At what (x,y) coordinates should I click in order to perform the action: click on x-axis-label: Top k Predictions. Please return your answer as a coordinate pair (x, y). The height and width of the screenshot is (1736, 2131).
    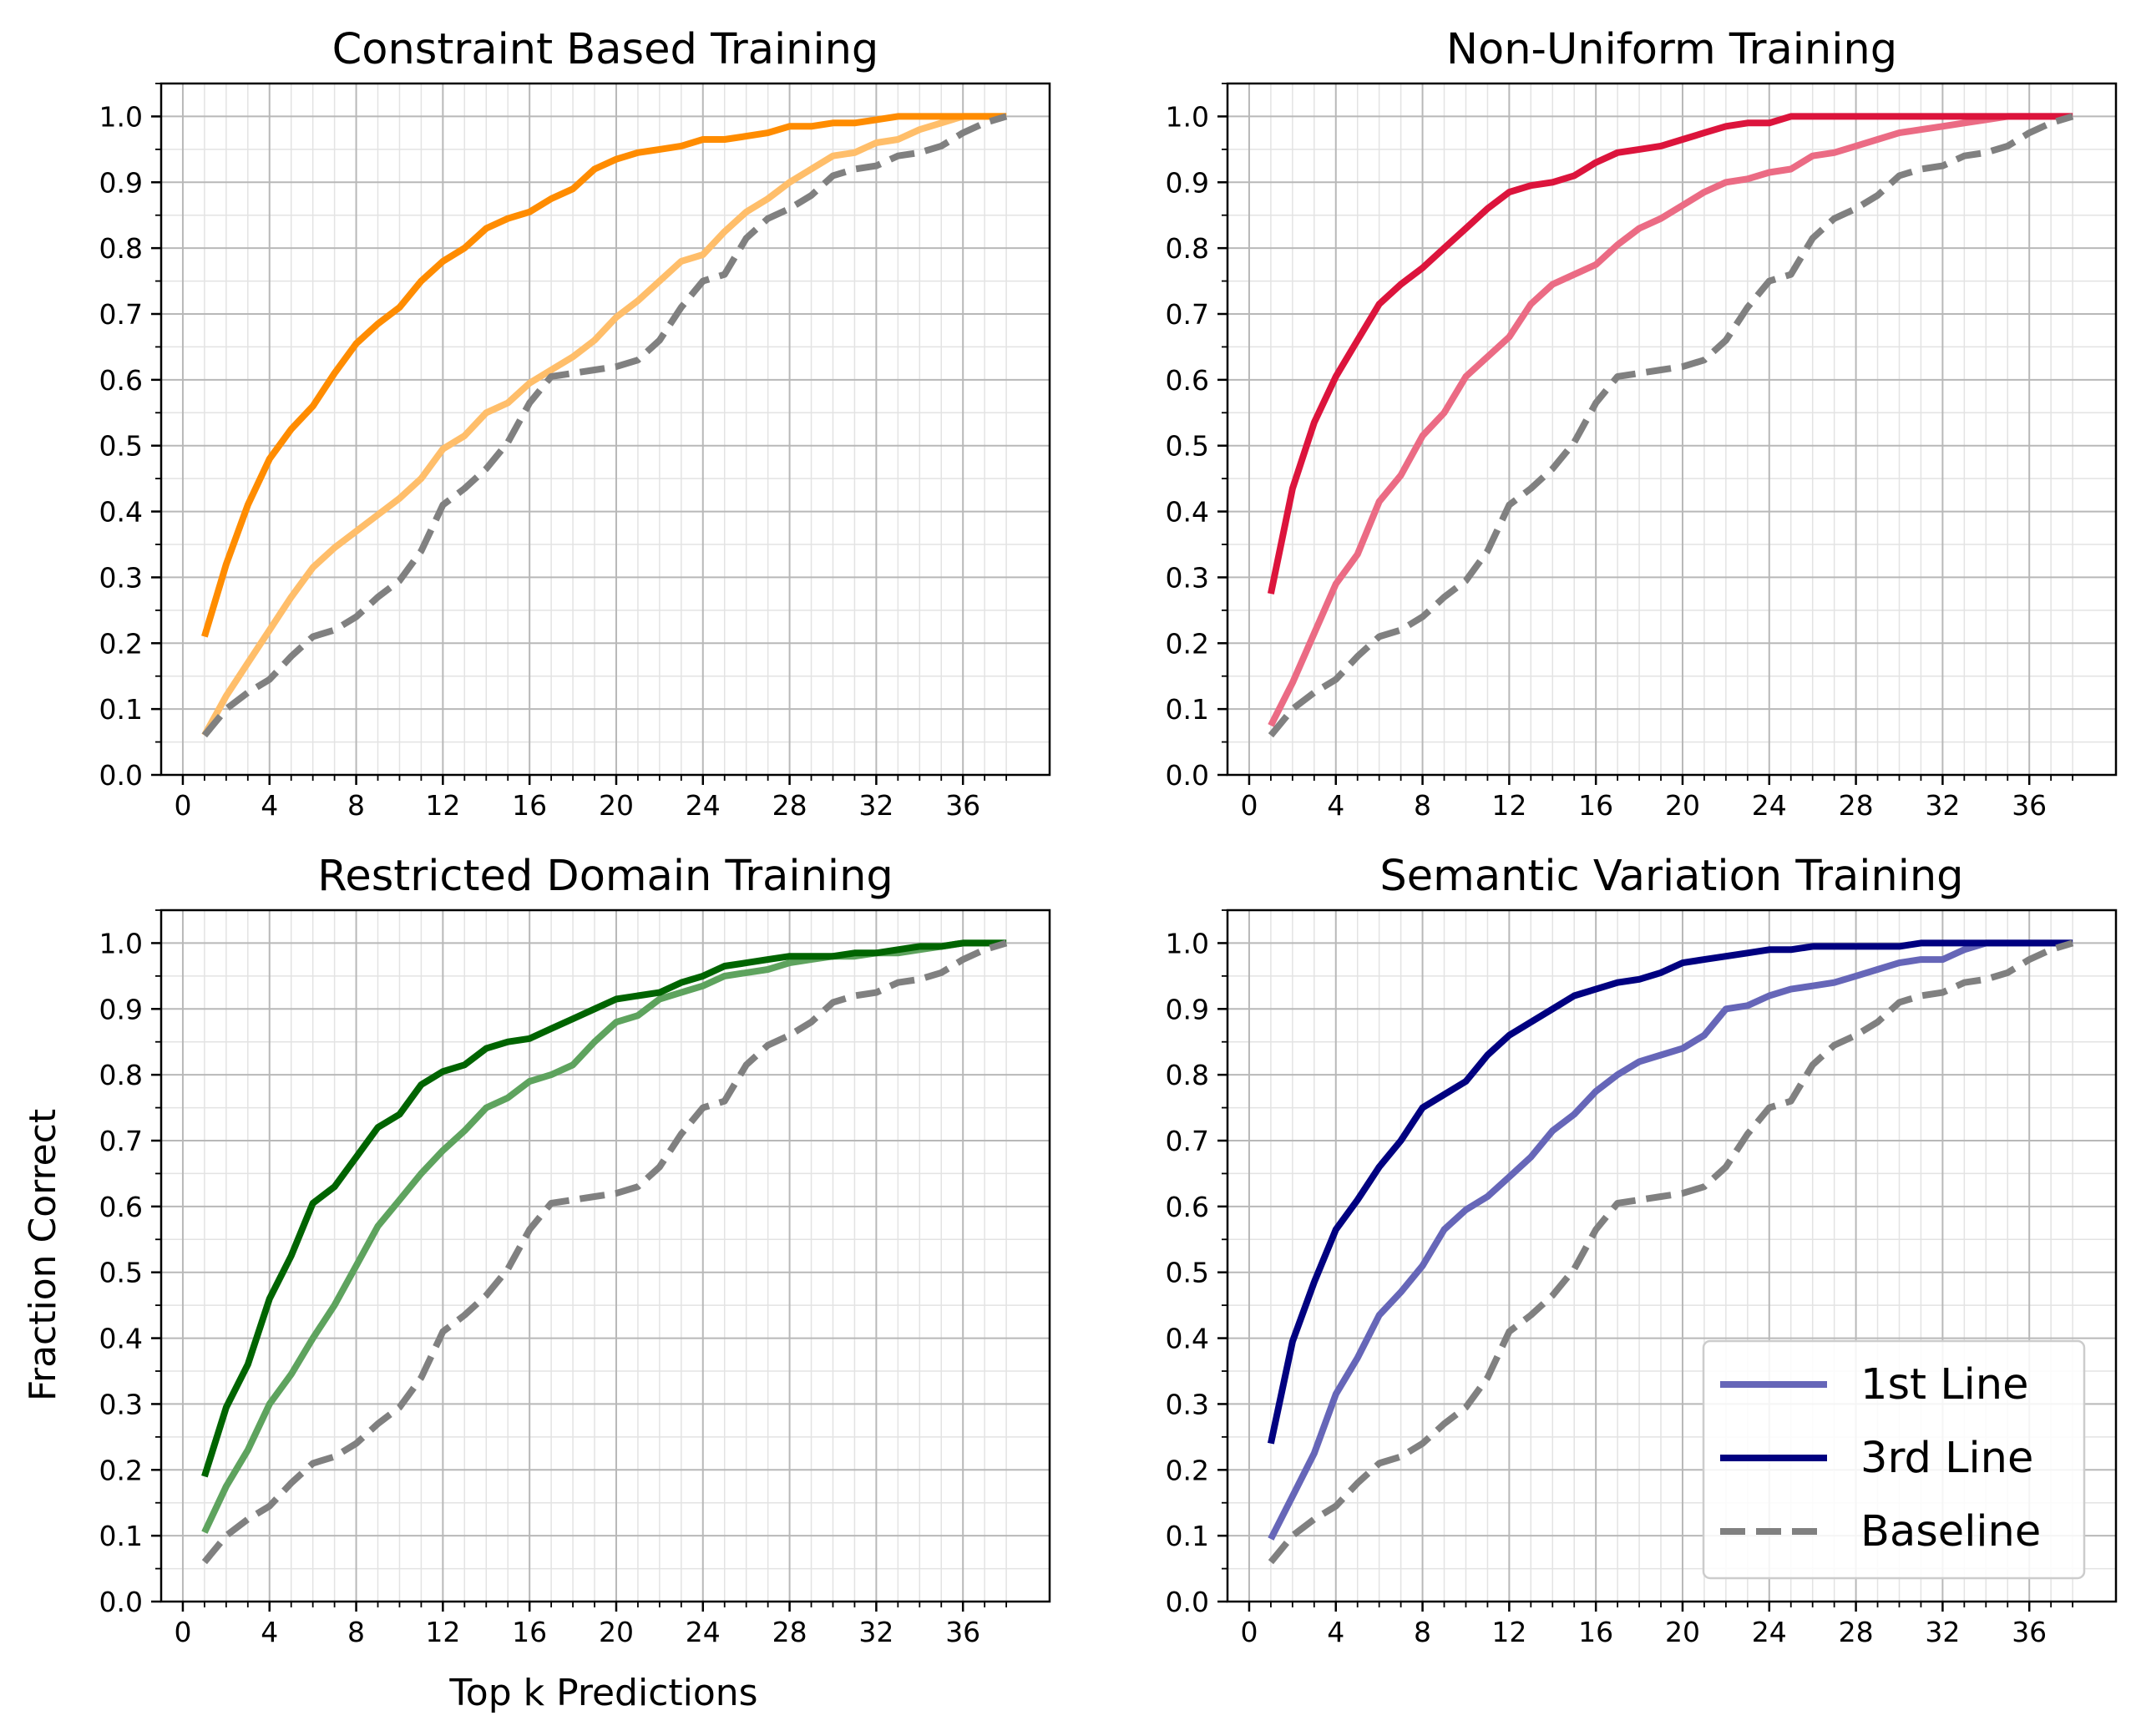
    Looking at the image, I should click on (602, 1693).